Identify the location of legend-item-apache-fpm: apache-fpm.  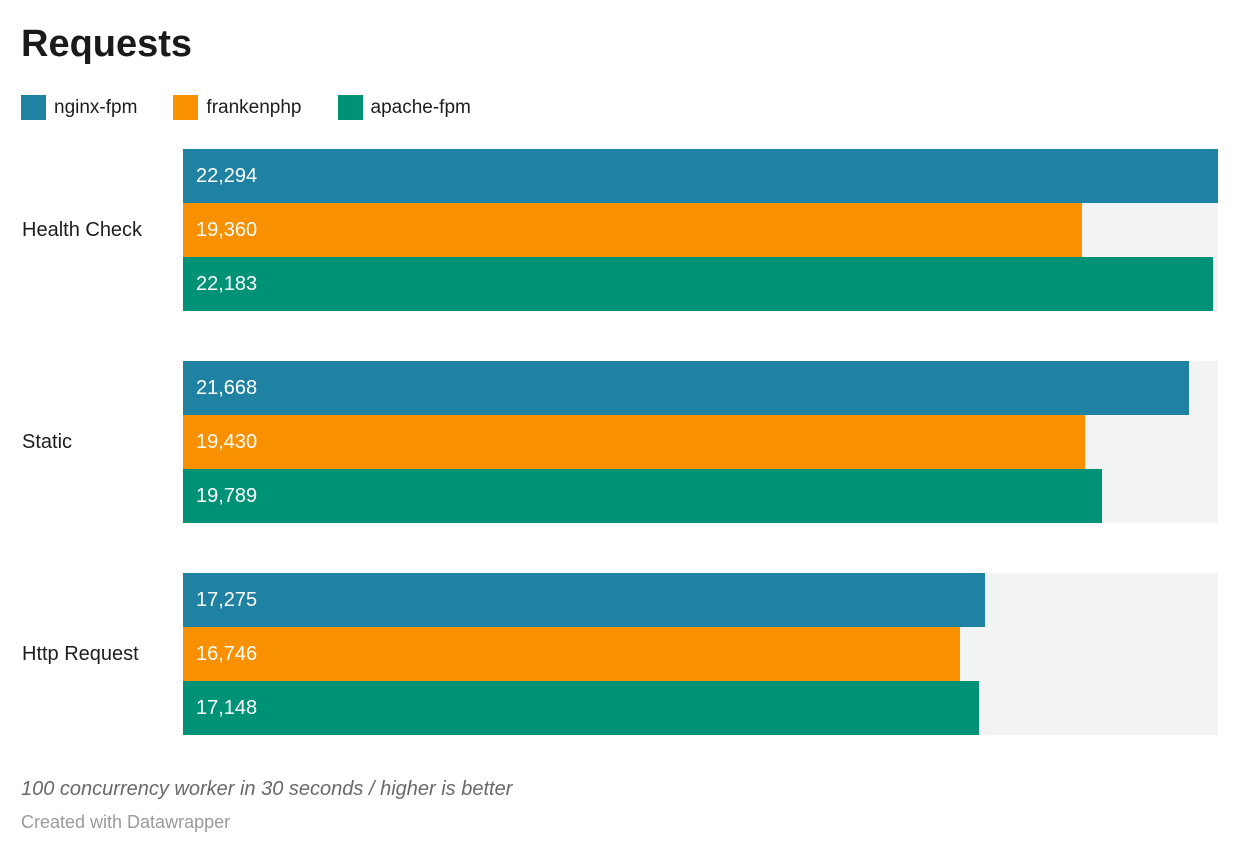
(404, 107).